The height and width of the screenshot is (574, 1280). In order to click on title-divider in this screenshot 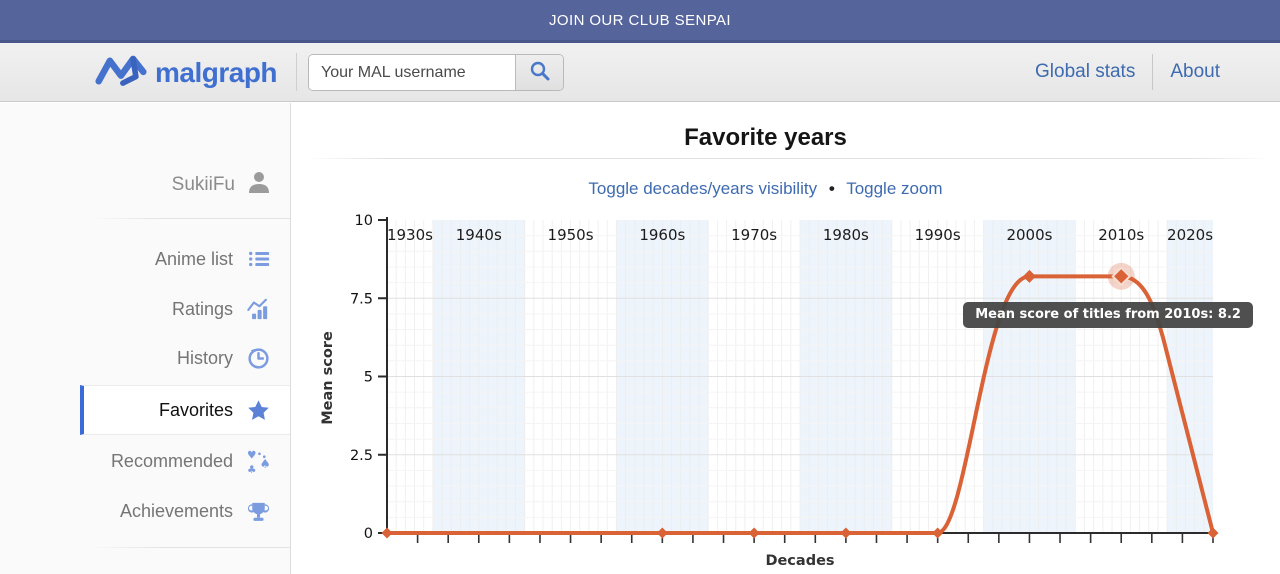, I will do `click(788, 158)`.